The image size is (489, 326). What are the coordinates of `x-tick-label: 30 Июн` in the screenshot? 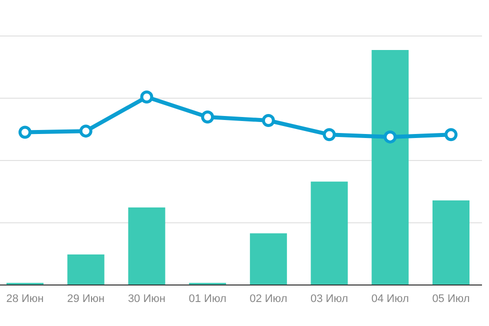 It's located at (147, 299).